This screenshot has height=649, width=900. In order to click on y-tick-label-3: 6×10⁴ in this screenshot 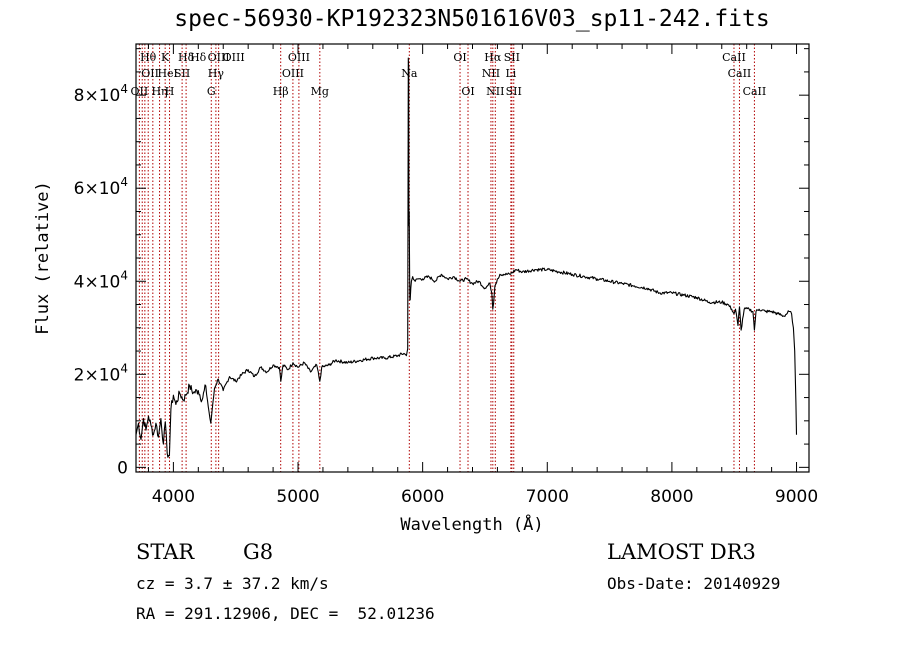, I will do `click(101, 187)`.